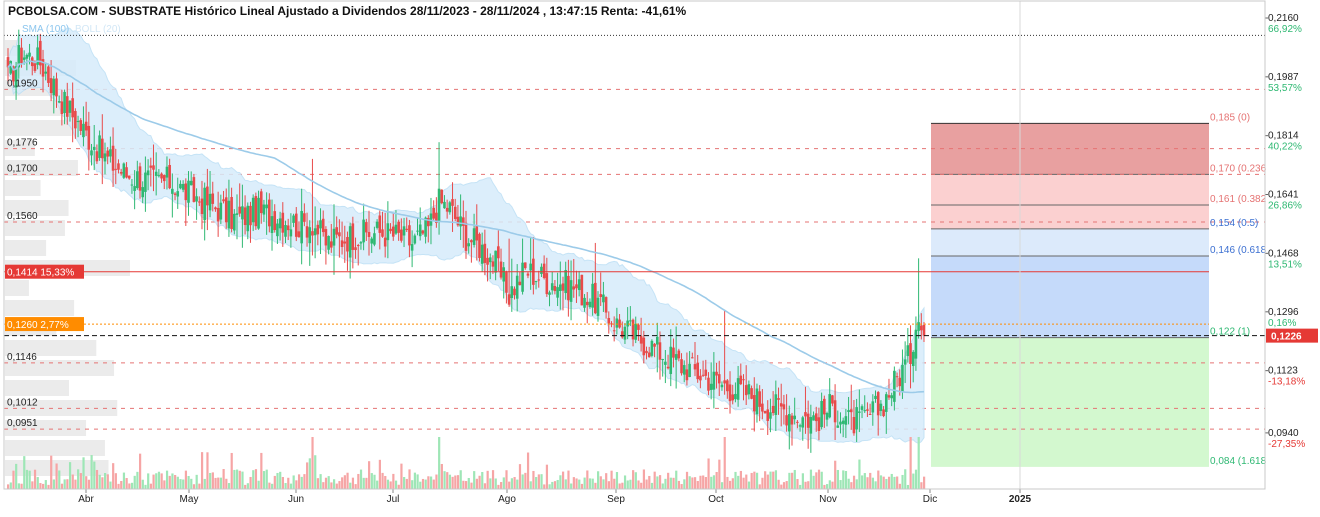 The height and width of the screenshot is (517, 1320). Describe the element at coordinates (38, 325) in the screenshot. I see `reference-label: 0,1260 2,77%` at that location.